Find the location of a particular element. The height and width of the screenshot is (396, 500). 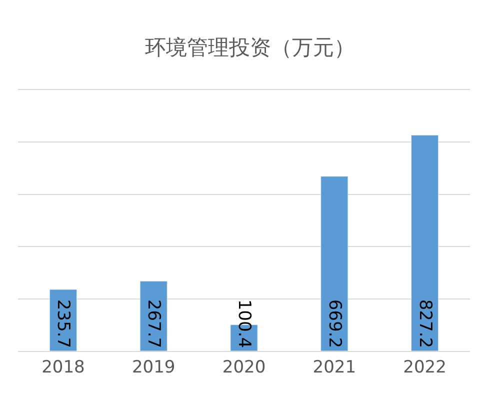

data-label: 235.7 is located at coordinates (63, 323).